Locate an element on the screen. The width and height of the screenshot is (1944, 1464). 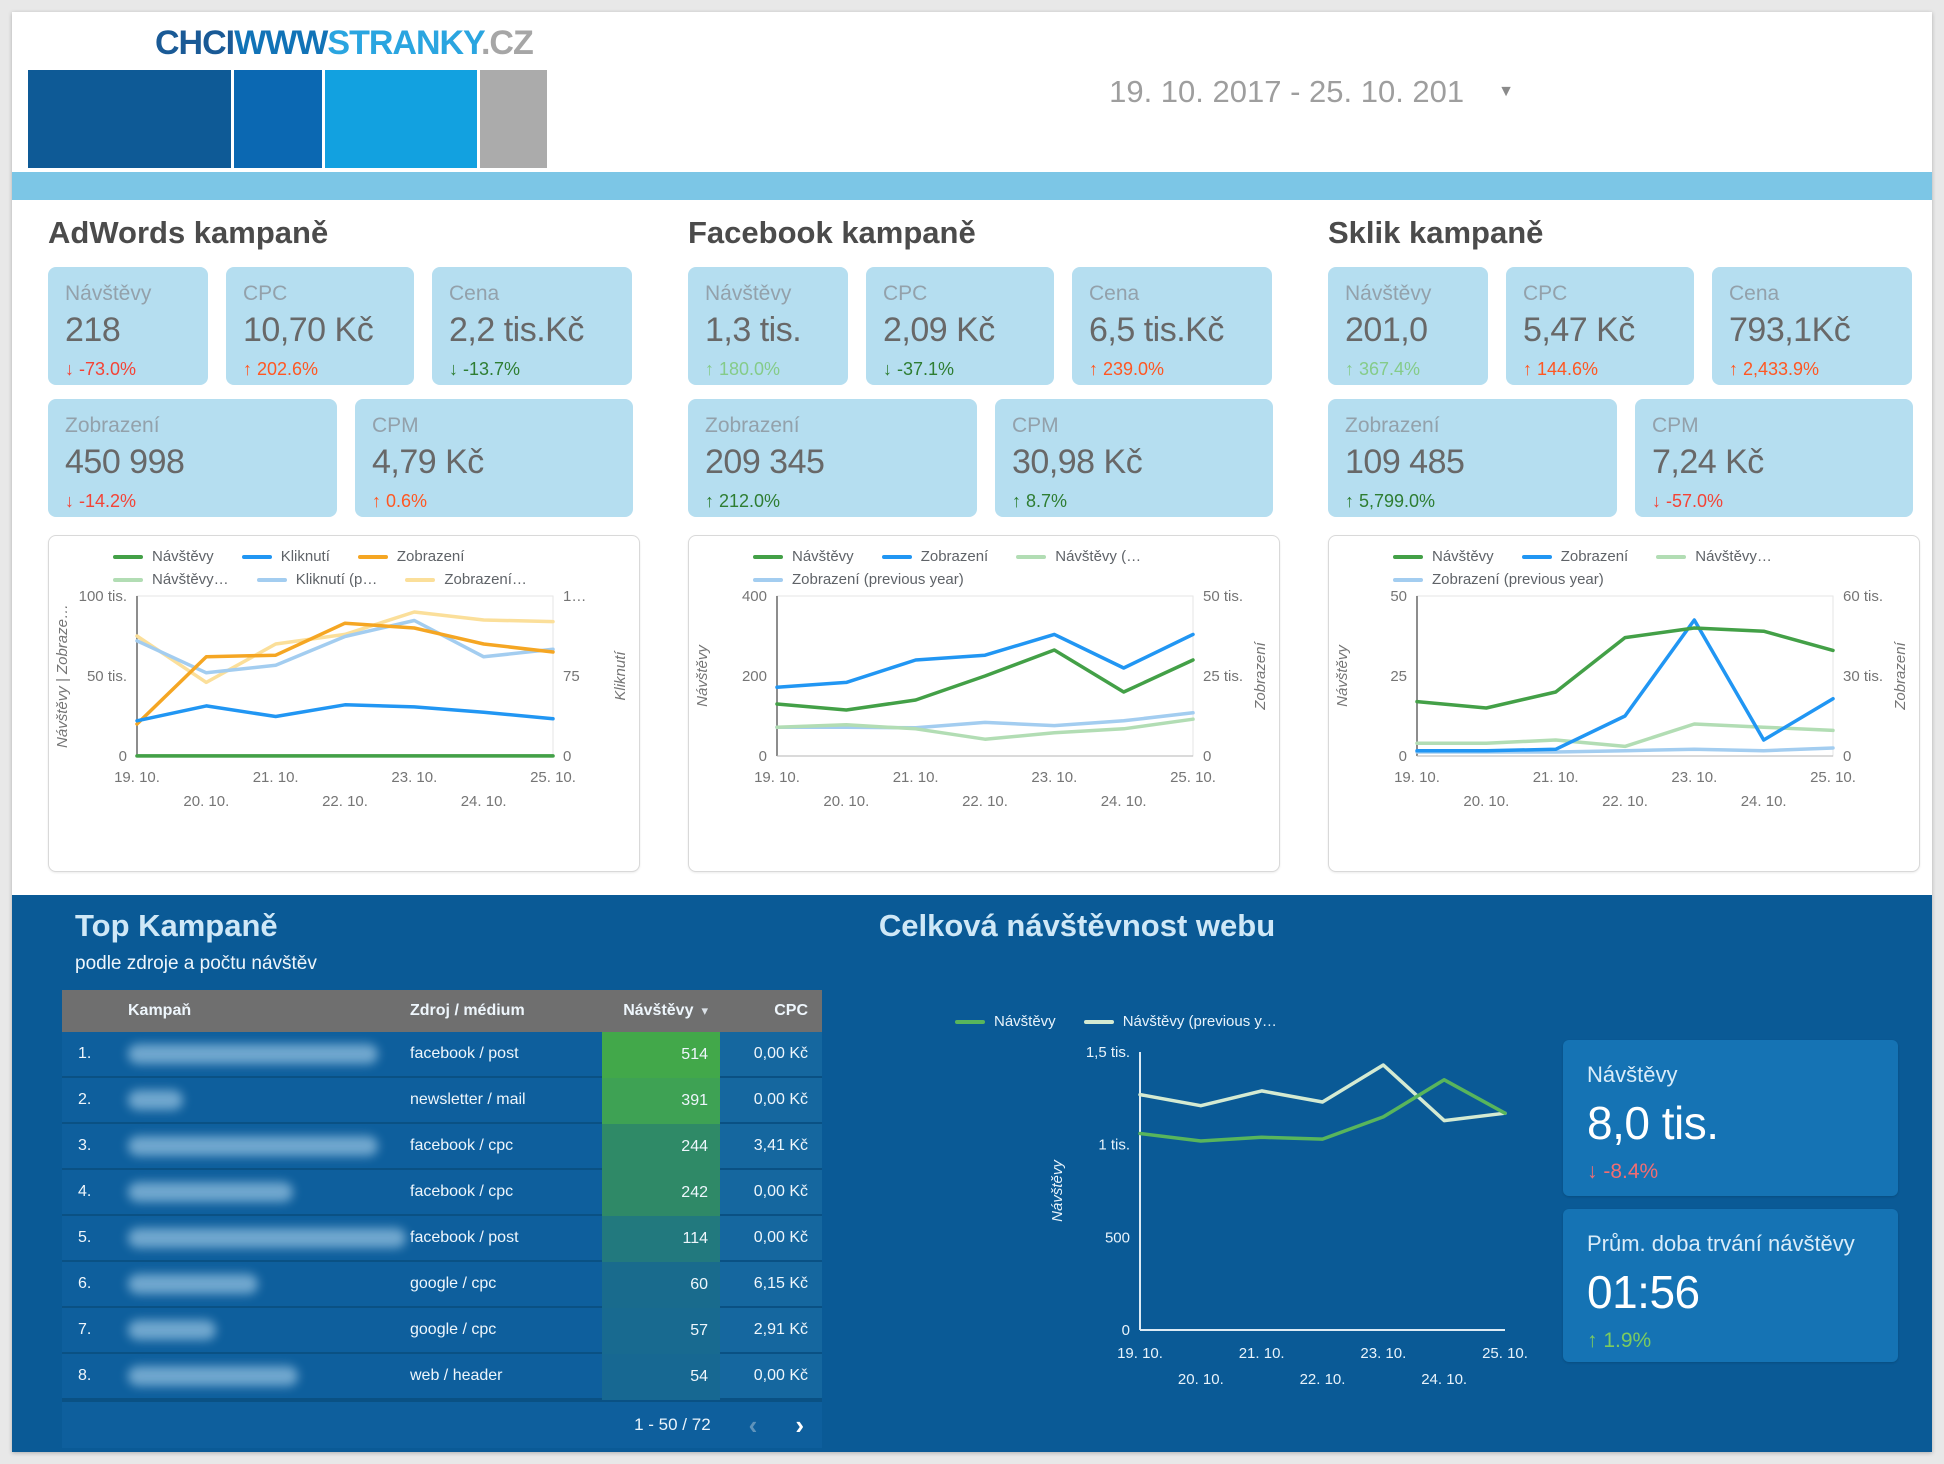
table-row: 4. facebook / cpc 242 0,00 Kč is located at coordinates (442, 1193).